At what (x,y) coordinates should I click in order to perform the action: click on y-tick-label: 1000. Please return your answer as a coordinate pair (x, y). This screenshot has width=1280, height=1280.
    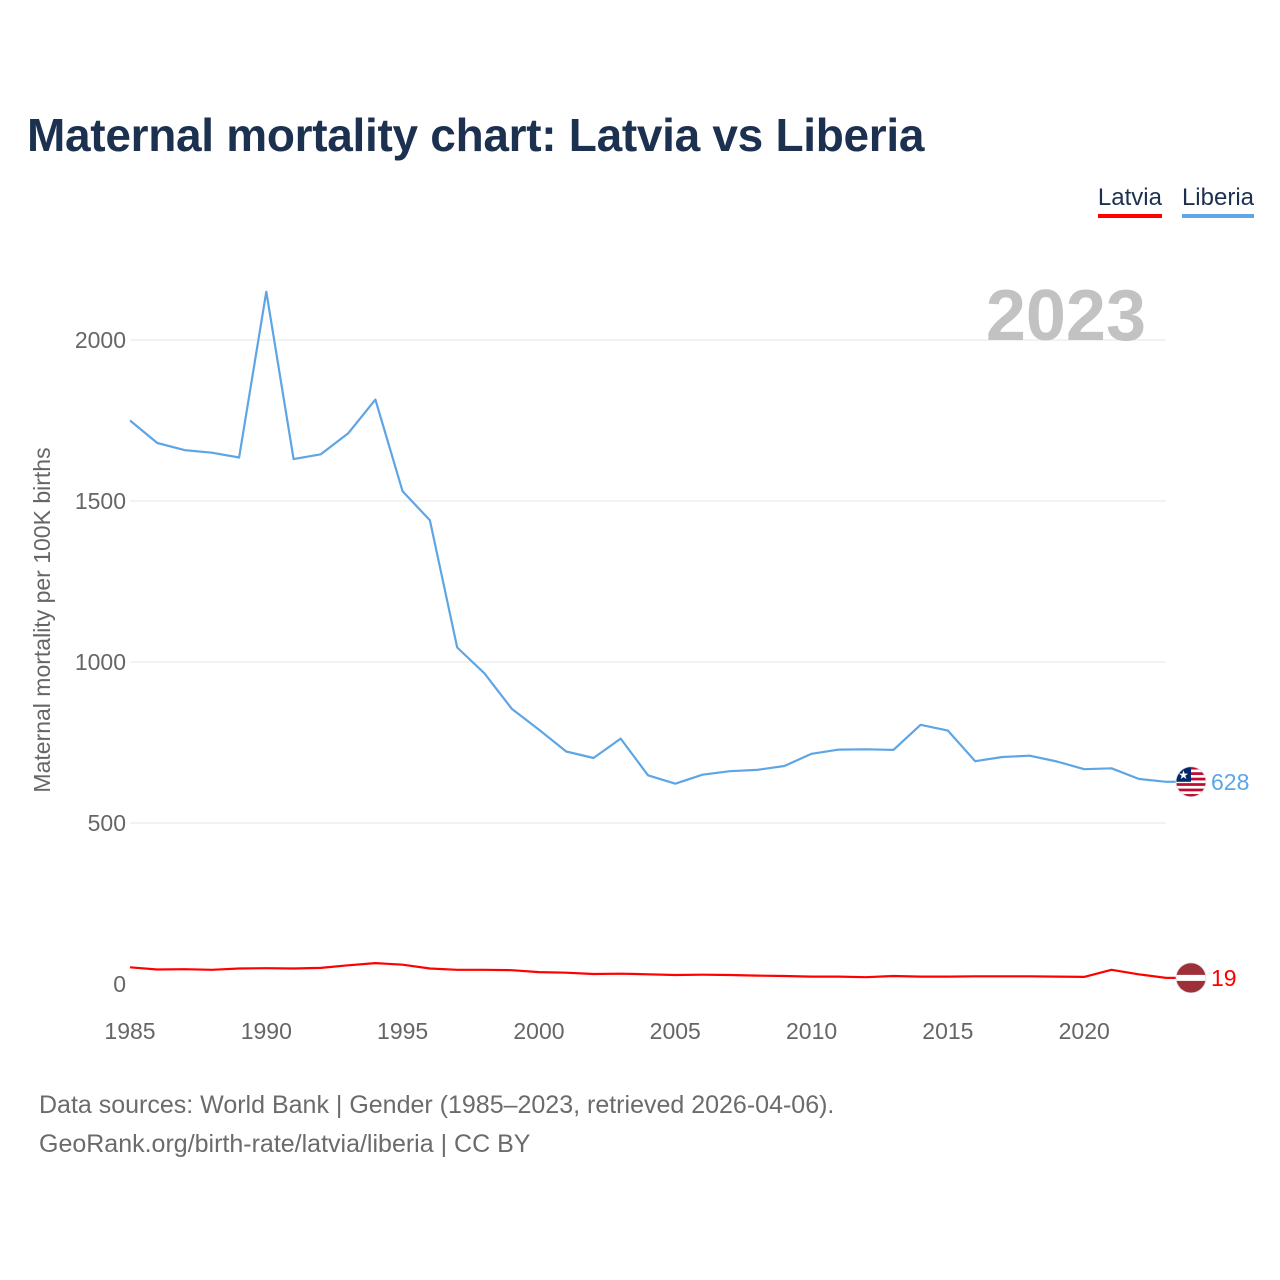
    Looking at the image, I should click on (100, 662).